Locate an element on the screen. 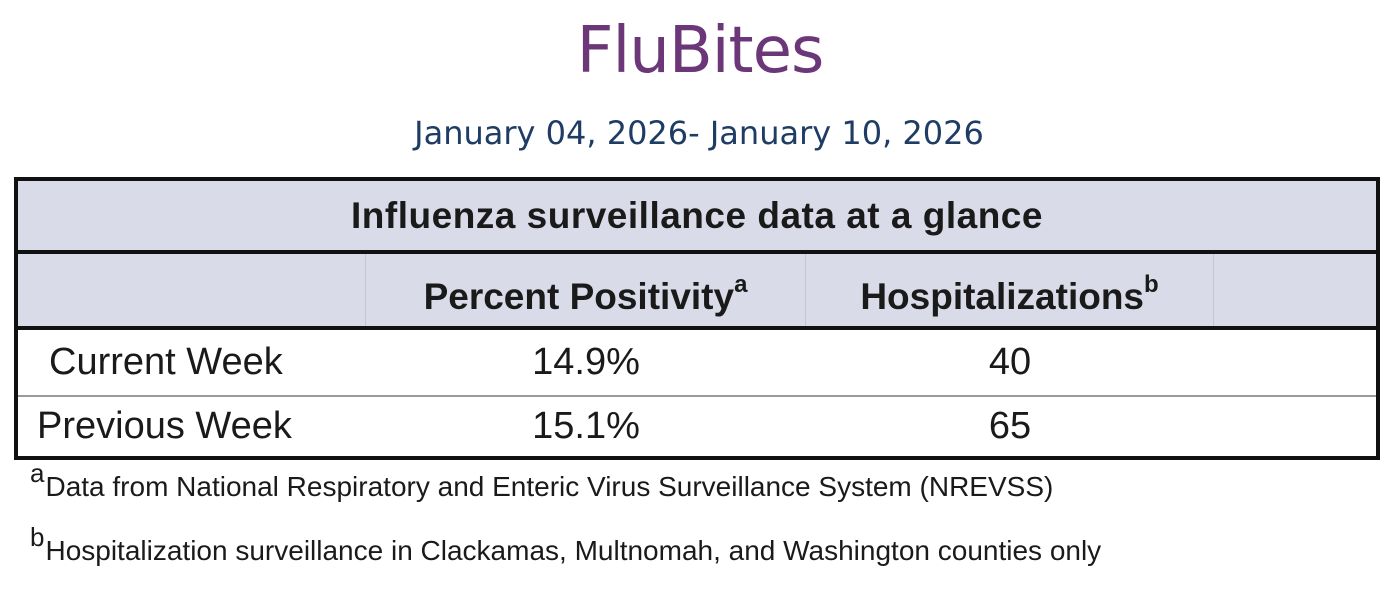 This screenshot has height=600, width=1390. column-header-hospitalizations: Hospitalizationsb is located at coordinates (1010, 290).